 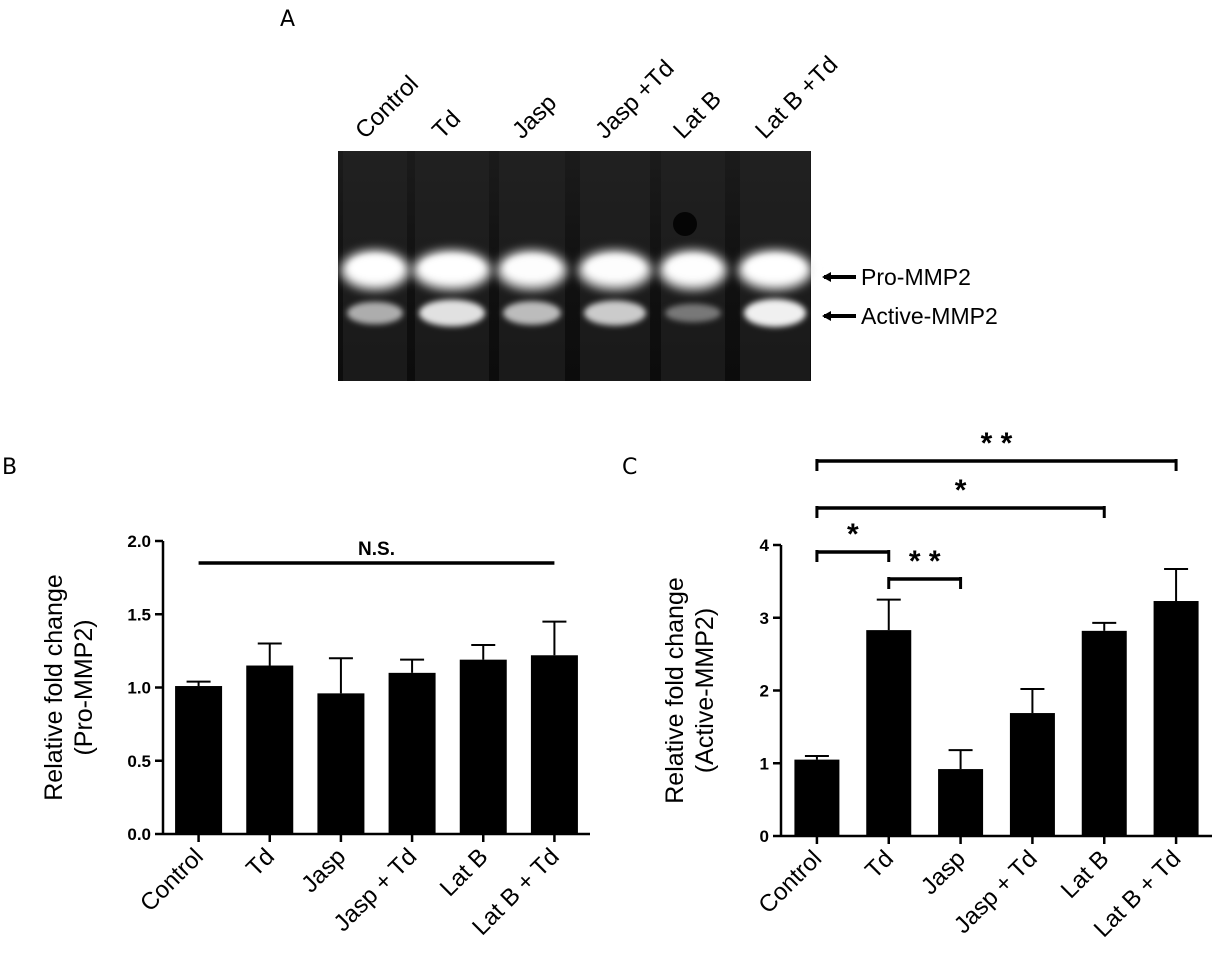 I want to click on gel-artifact-dot, so click(x=685, y=224).